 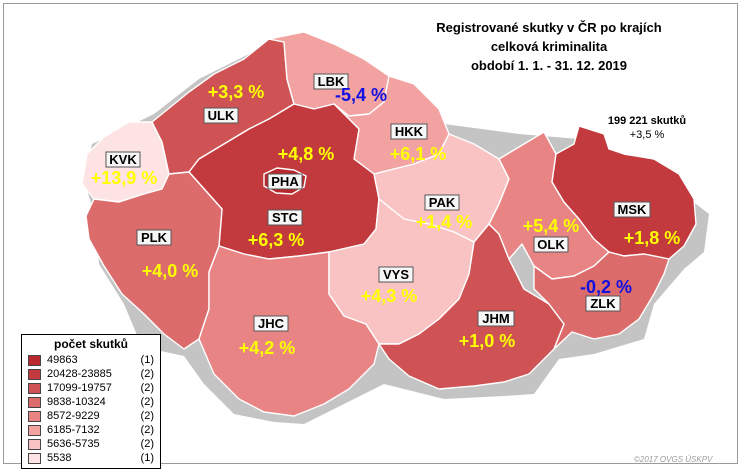 What do you see at coordinates (647, 135) in the screenshot?
I see `total-change: +3,5 %` at bounding box center [647, 135].